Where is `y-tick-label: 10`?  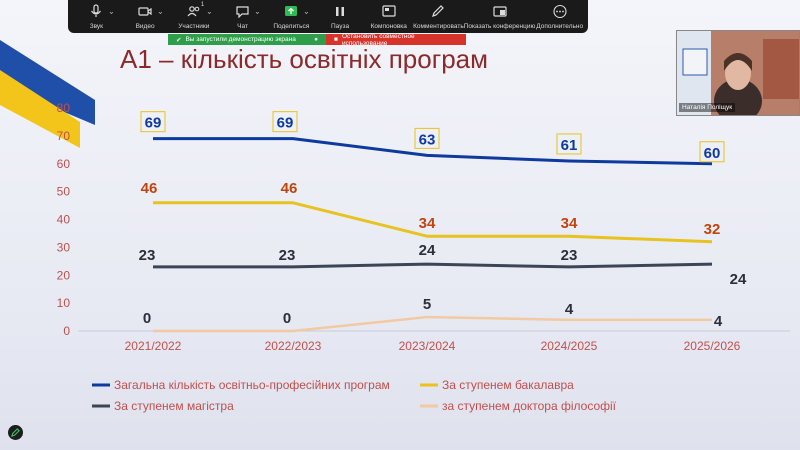
y-tick-label: 10 is located at coordinates (64, 303).